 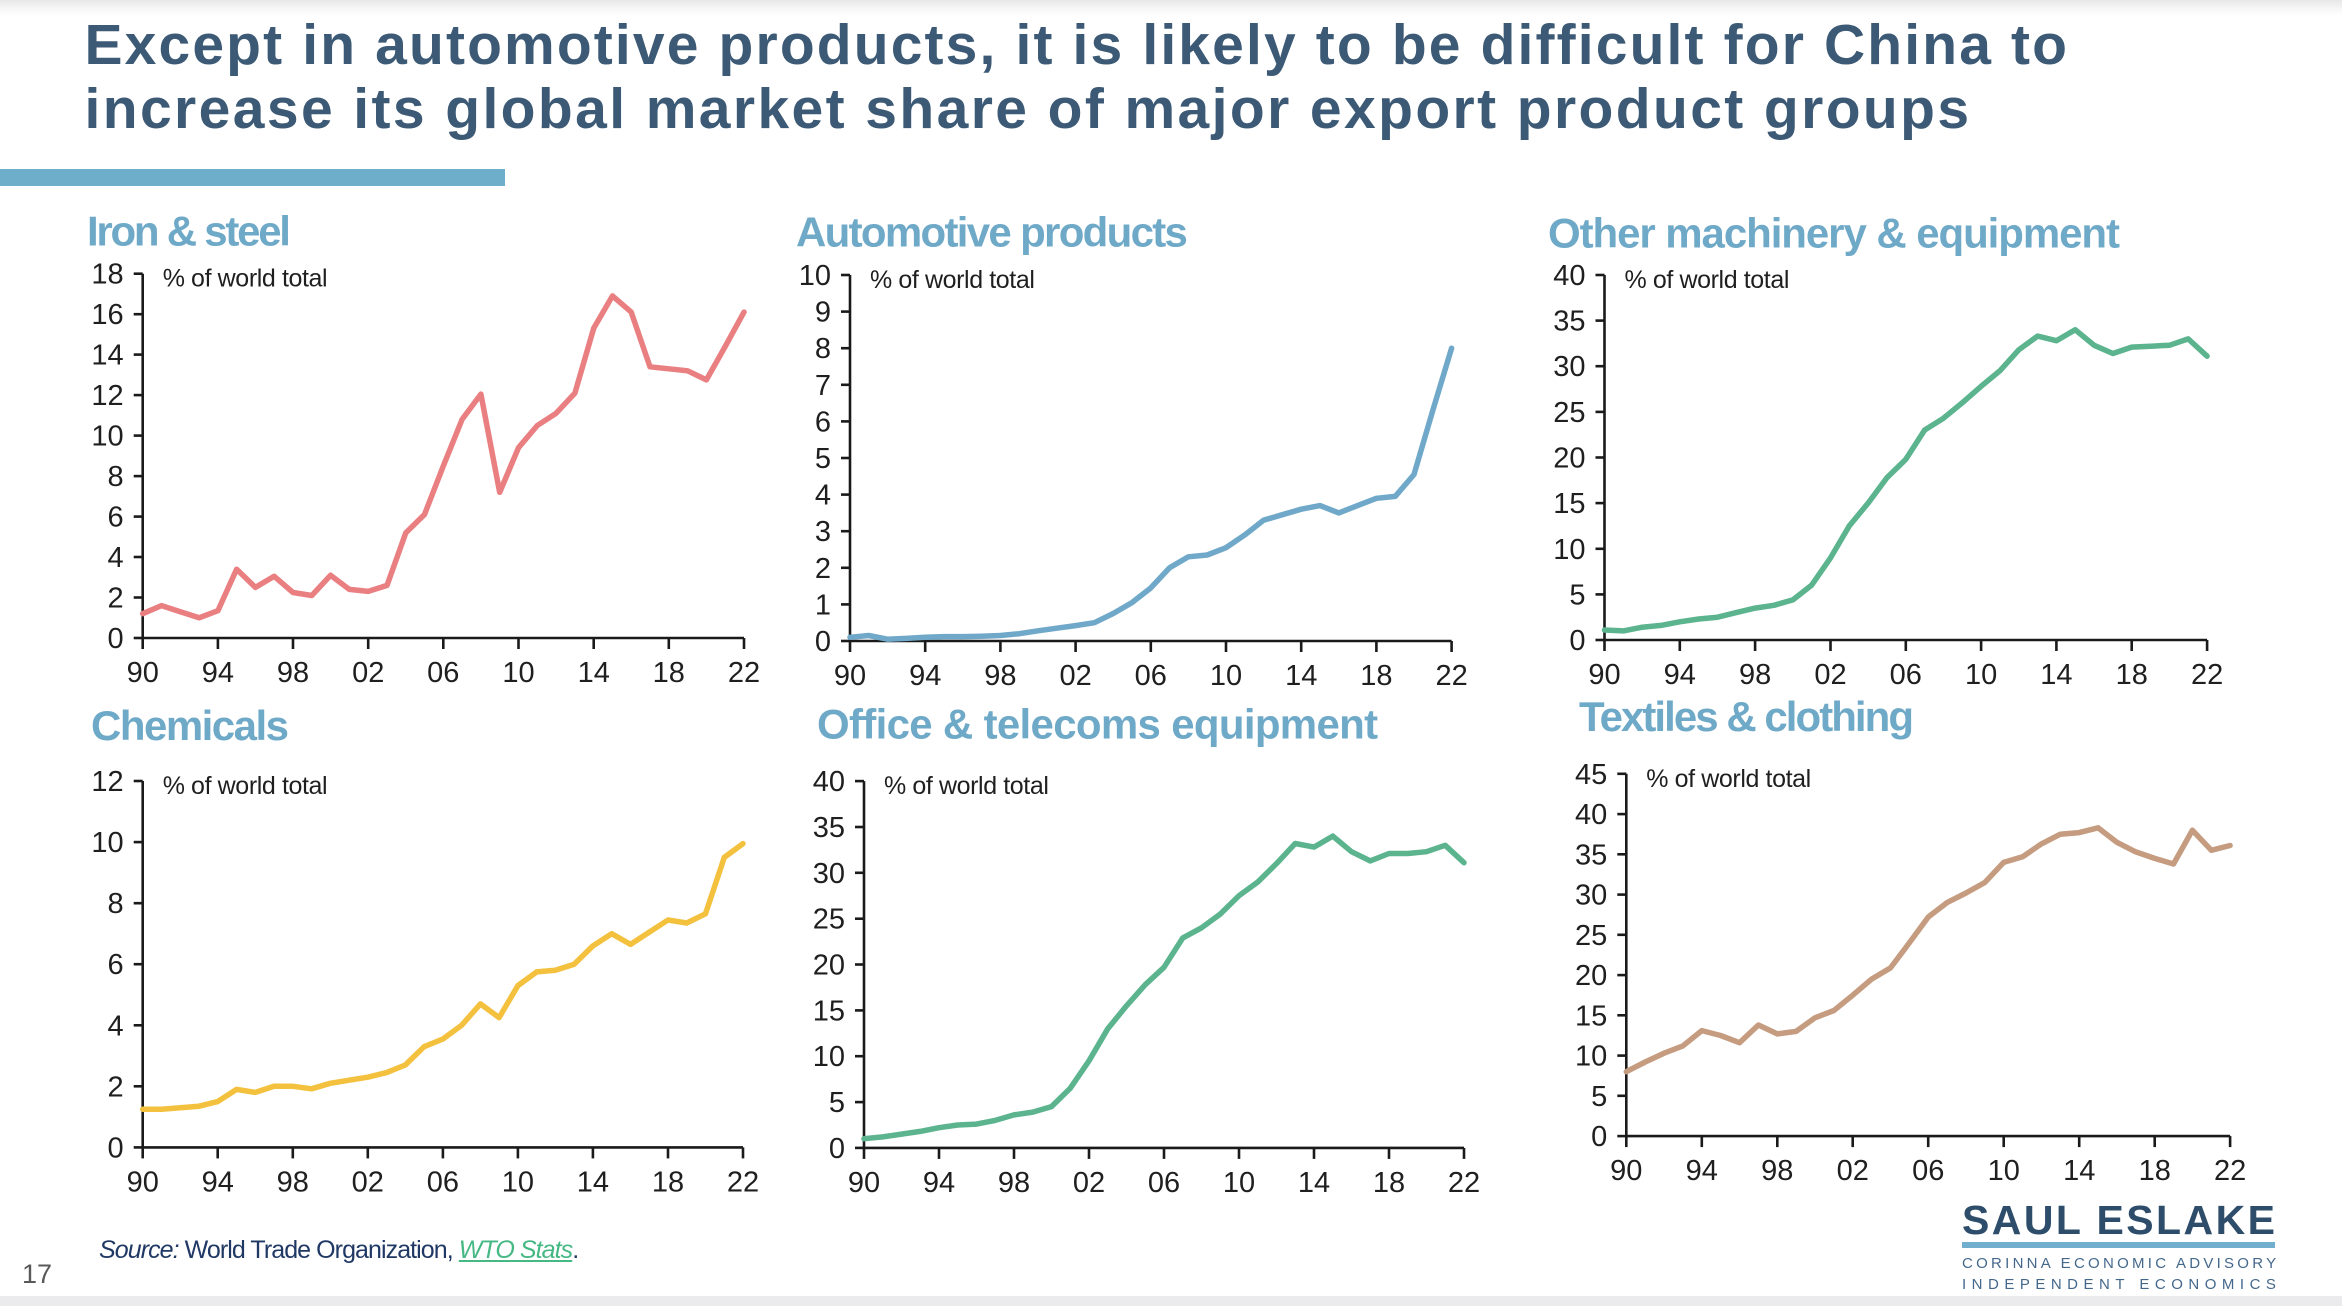 I want to click on svg-text: 7, so click(x=823, y=386).